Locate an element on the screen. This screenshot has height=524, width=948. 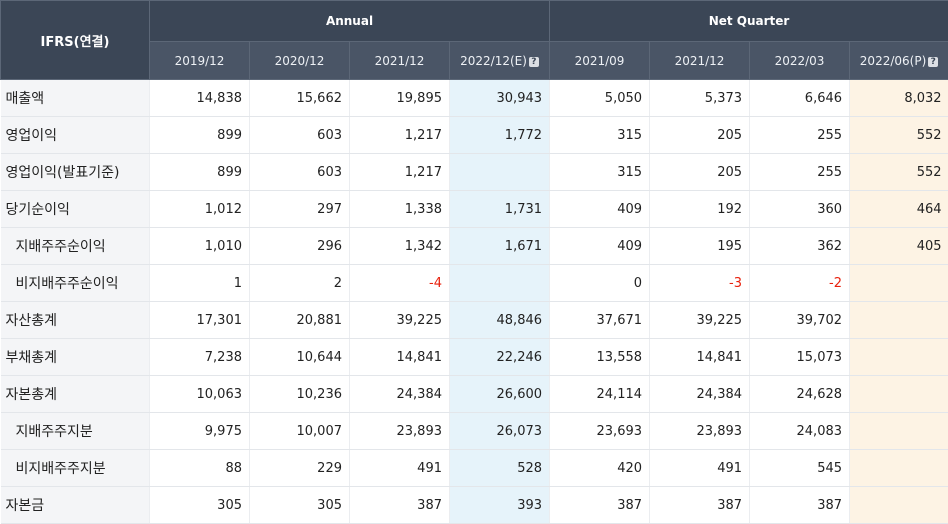
row-label: 영업이익(발표기준) is located at coordinates (75, 172).